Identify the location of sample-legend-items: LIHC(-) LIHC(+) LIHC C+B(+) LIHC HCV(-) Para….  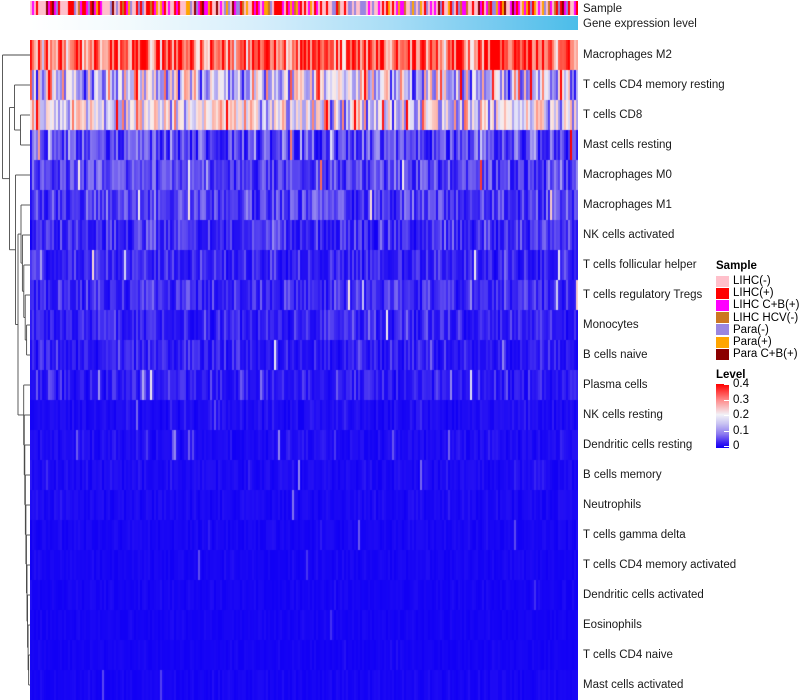
(758, 317).